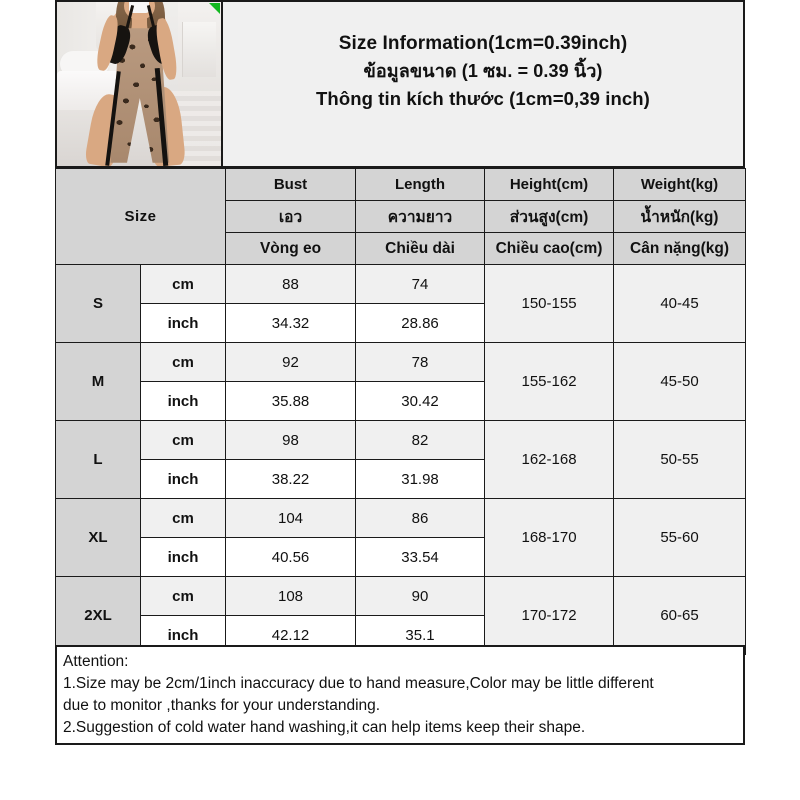 The height and width of the screenshot is (800, 800). I want to click on height-xl: 168-170, so click(549, 537).